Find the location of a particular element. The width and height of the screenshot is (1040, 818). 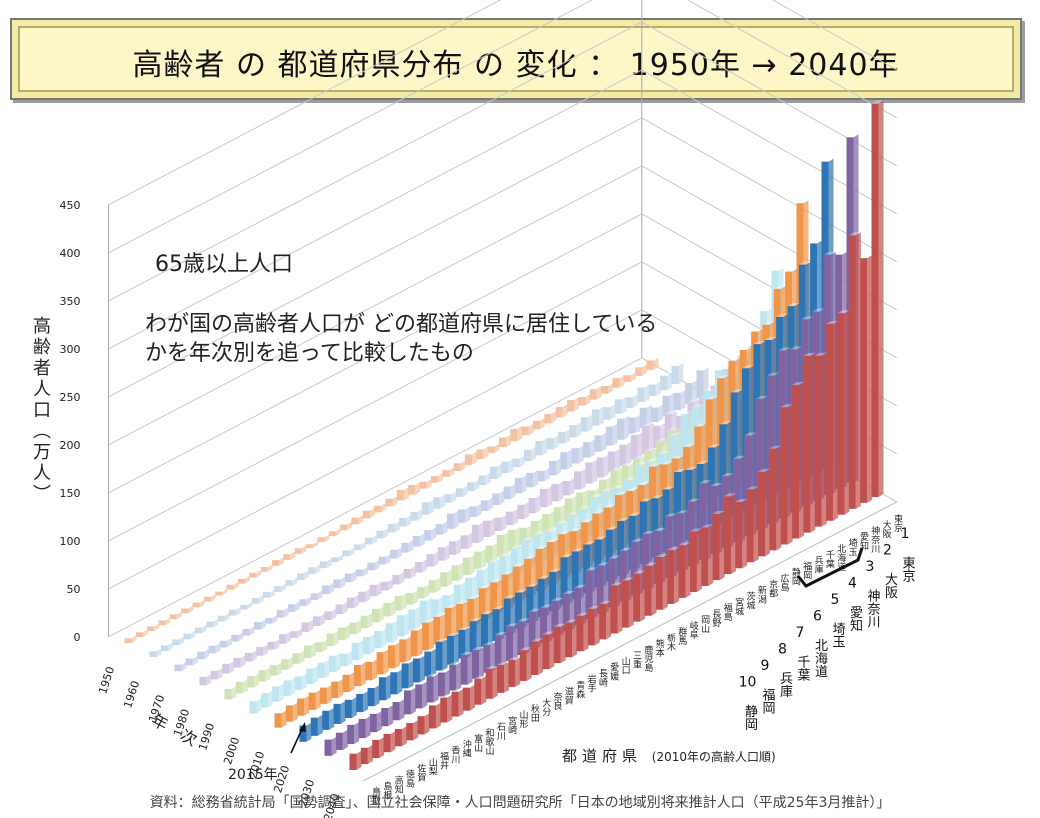

bar-北海道-1960 is located at coordinates (618, 406).